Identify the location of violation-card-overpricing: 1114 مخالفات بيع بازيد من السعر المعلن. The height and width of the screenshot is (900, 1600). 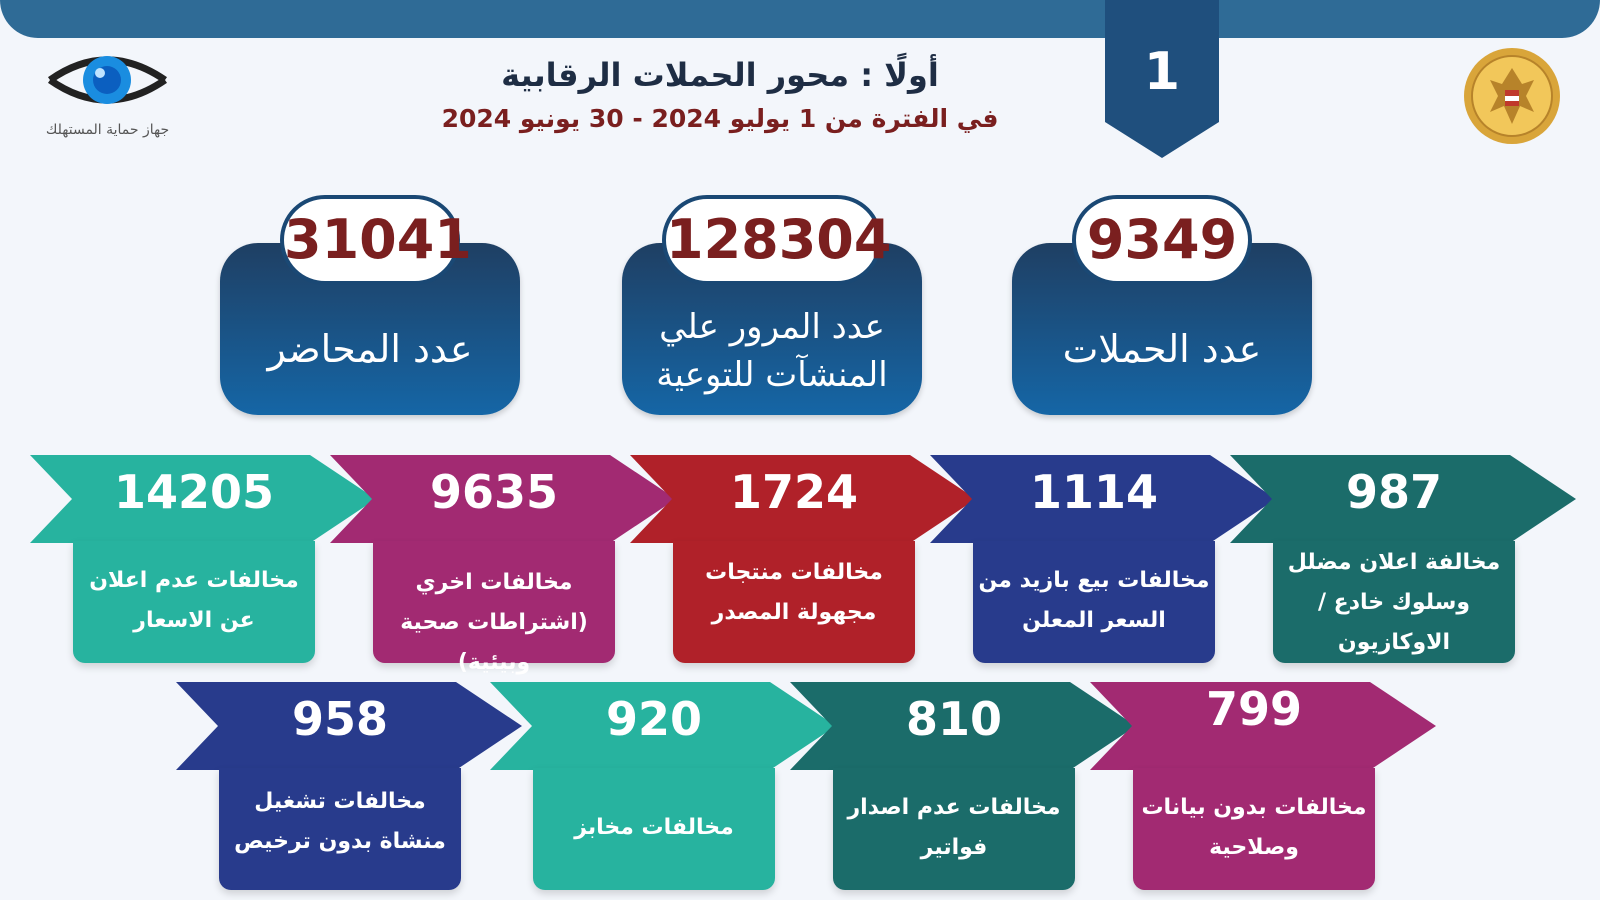
(1110, 562).